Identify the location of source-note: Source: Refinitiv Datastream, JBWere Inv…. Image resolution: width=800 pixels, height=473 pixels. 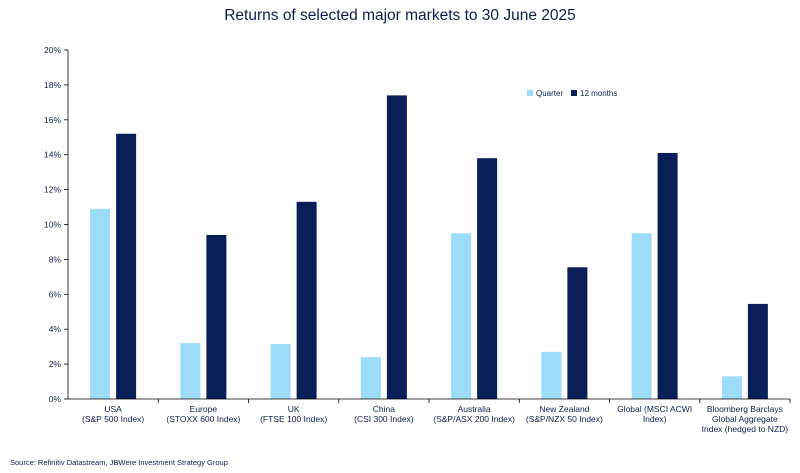
(119, 462).